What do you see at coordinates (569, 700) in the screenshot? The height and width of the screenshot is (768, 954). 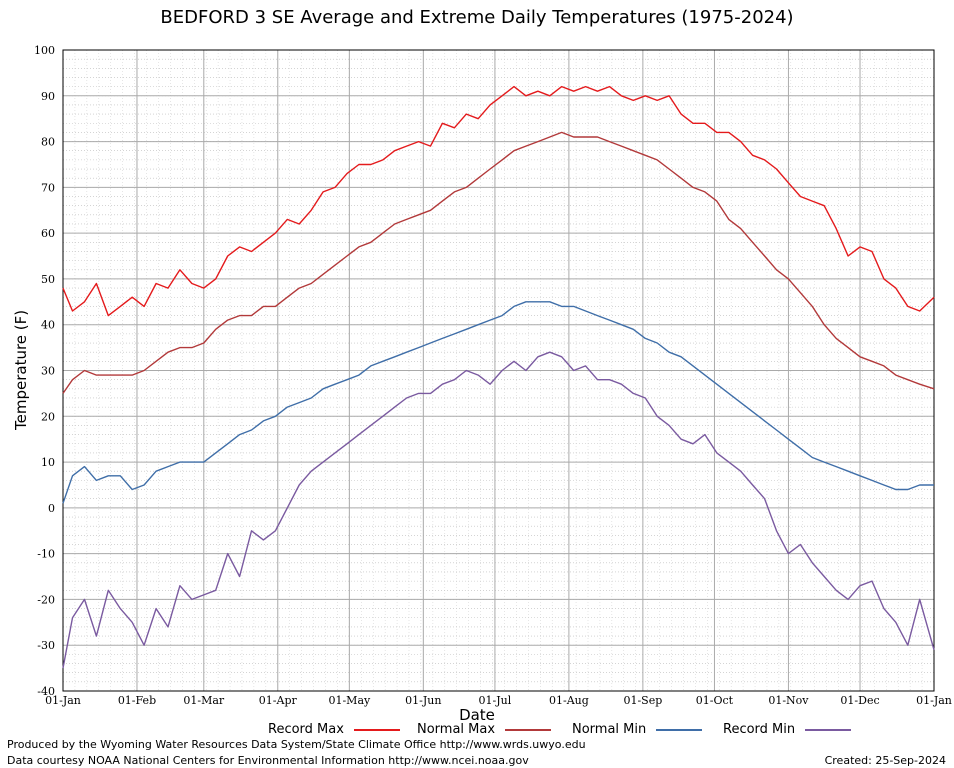 I see `x-tick-label: 01-Aug` at bounding box center [569, 700].